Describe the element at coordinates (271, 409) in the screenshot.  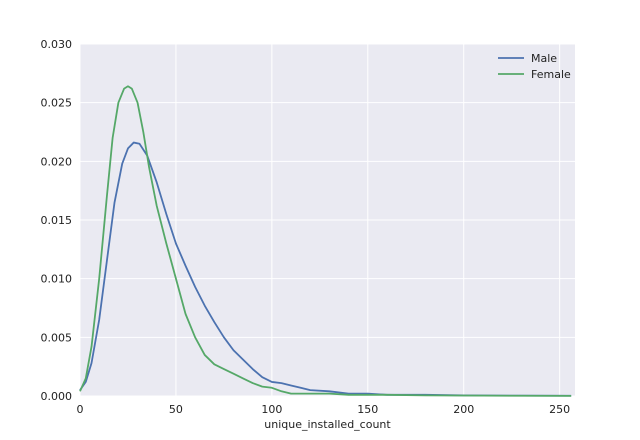
I see `x-tick-label: 100` at that location.